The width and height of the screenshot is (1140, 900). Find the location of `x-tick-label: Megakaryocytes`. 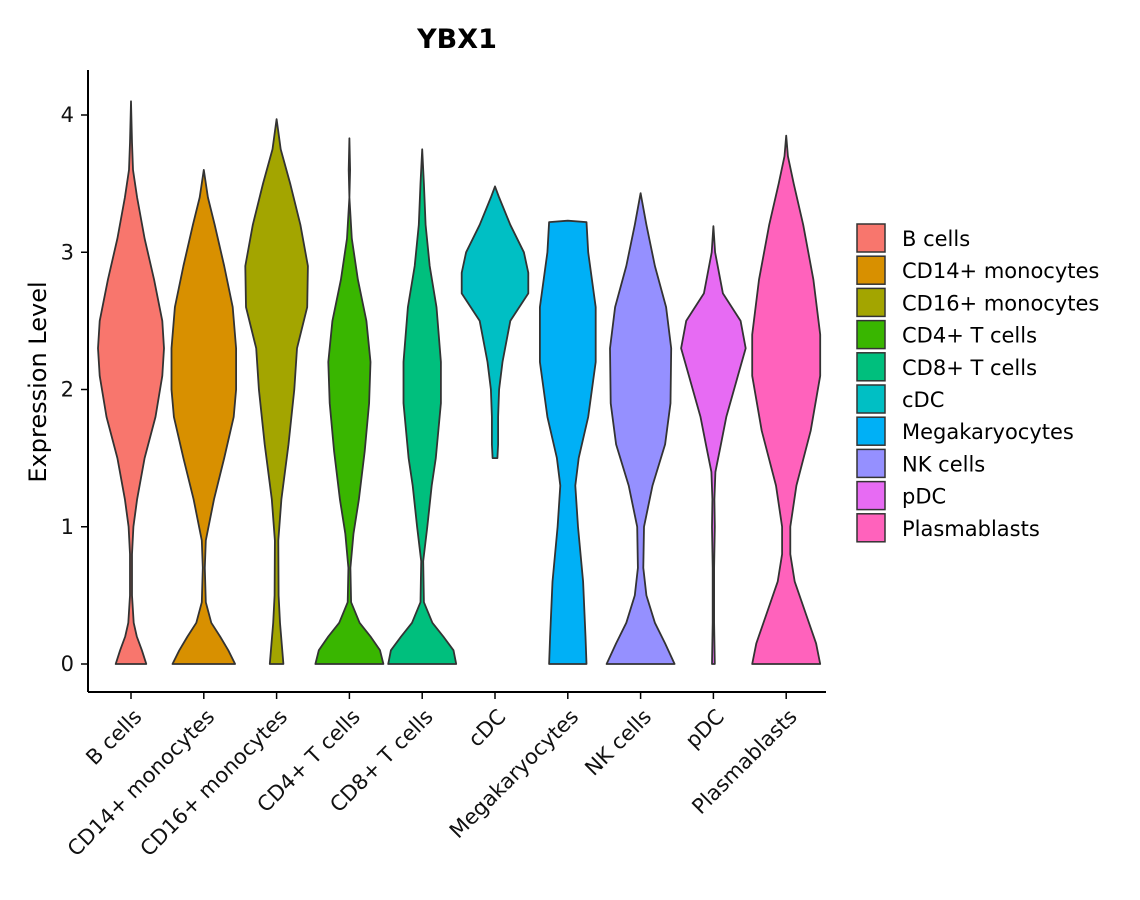

x-tick-label: Megakaryocytes is located at coordinates (514, 774).